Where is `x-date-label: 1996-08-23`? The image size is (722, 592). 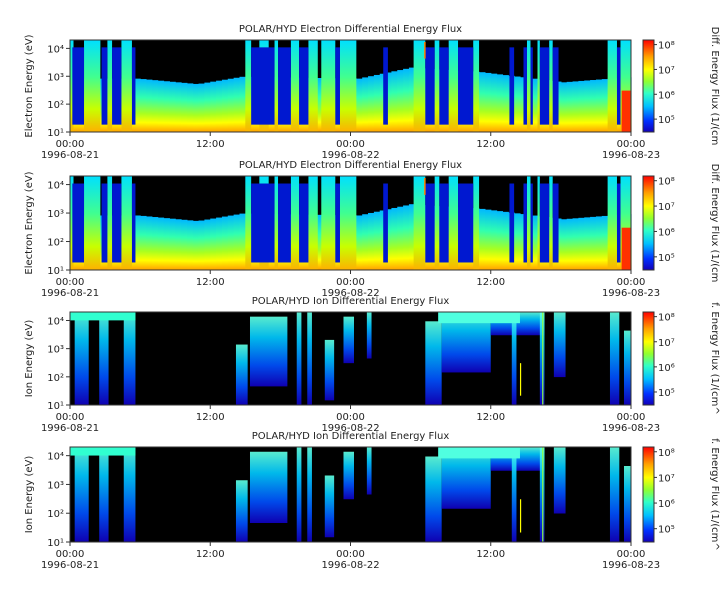
x-date-label: 1996-08-23 is located at coordinates (631, 293).